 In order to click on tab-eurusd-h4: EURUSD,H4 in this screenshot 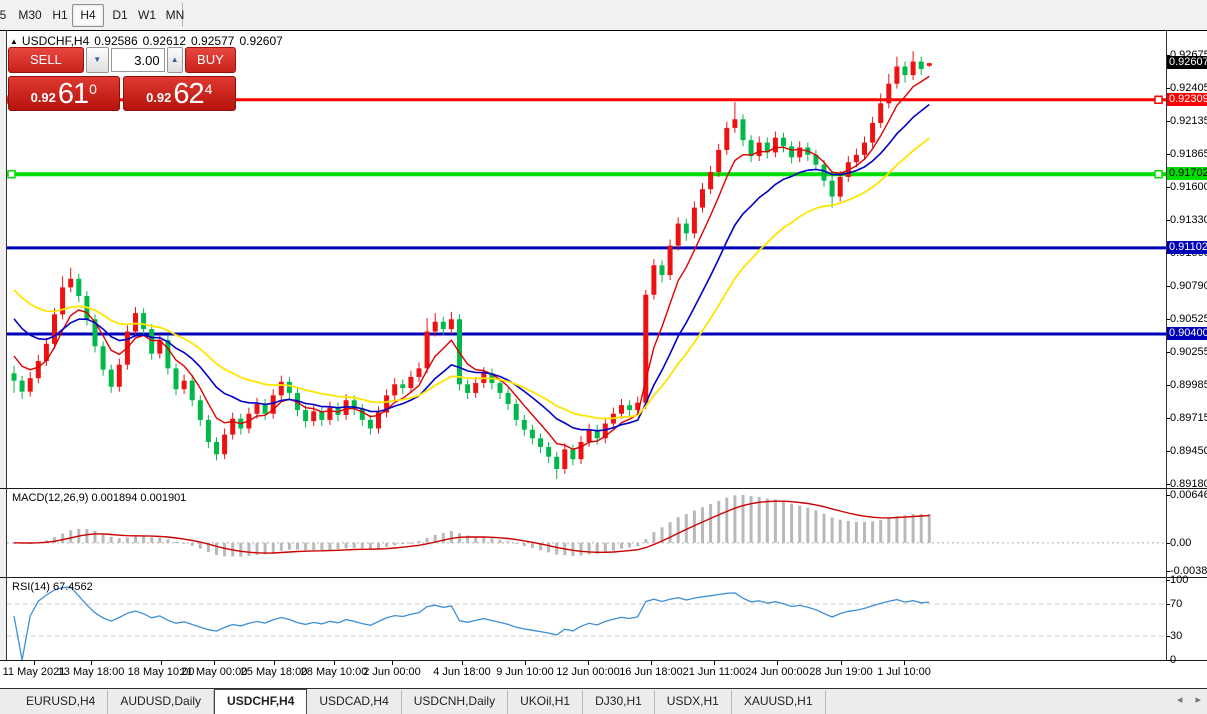, I will do `click(61, 702)`.